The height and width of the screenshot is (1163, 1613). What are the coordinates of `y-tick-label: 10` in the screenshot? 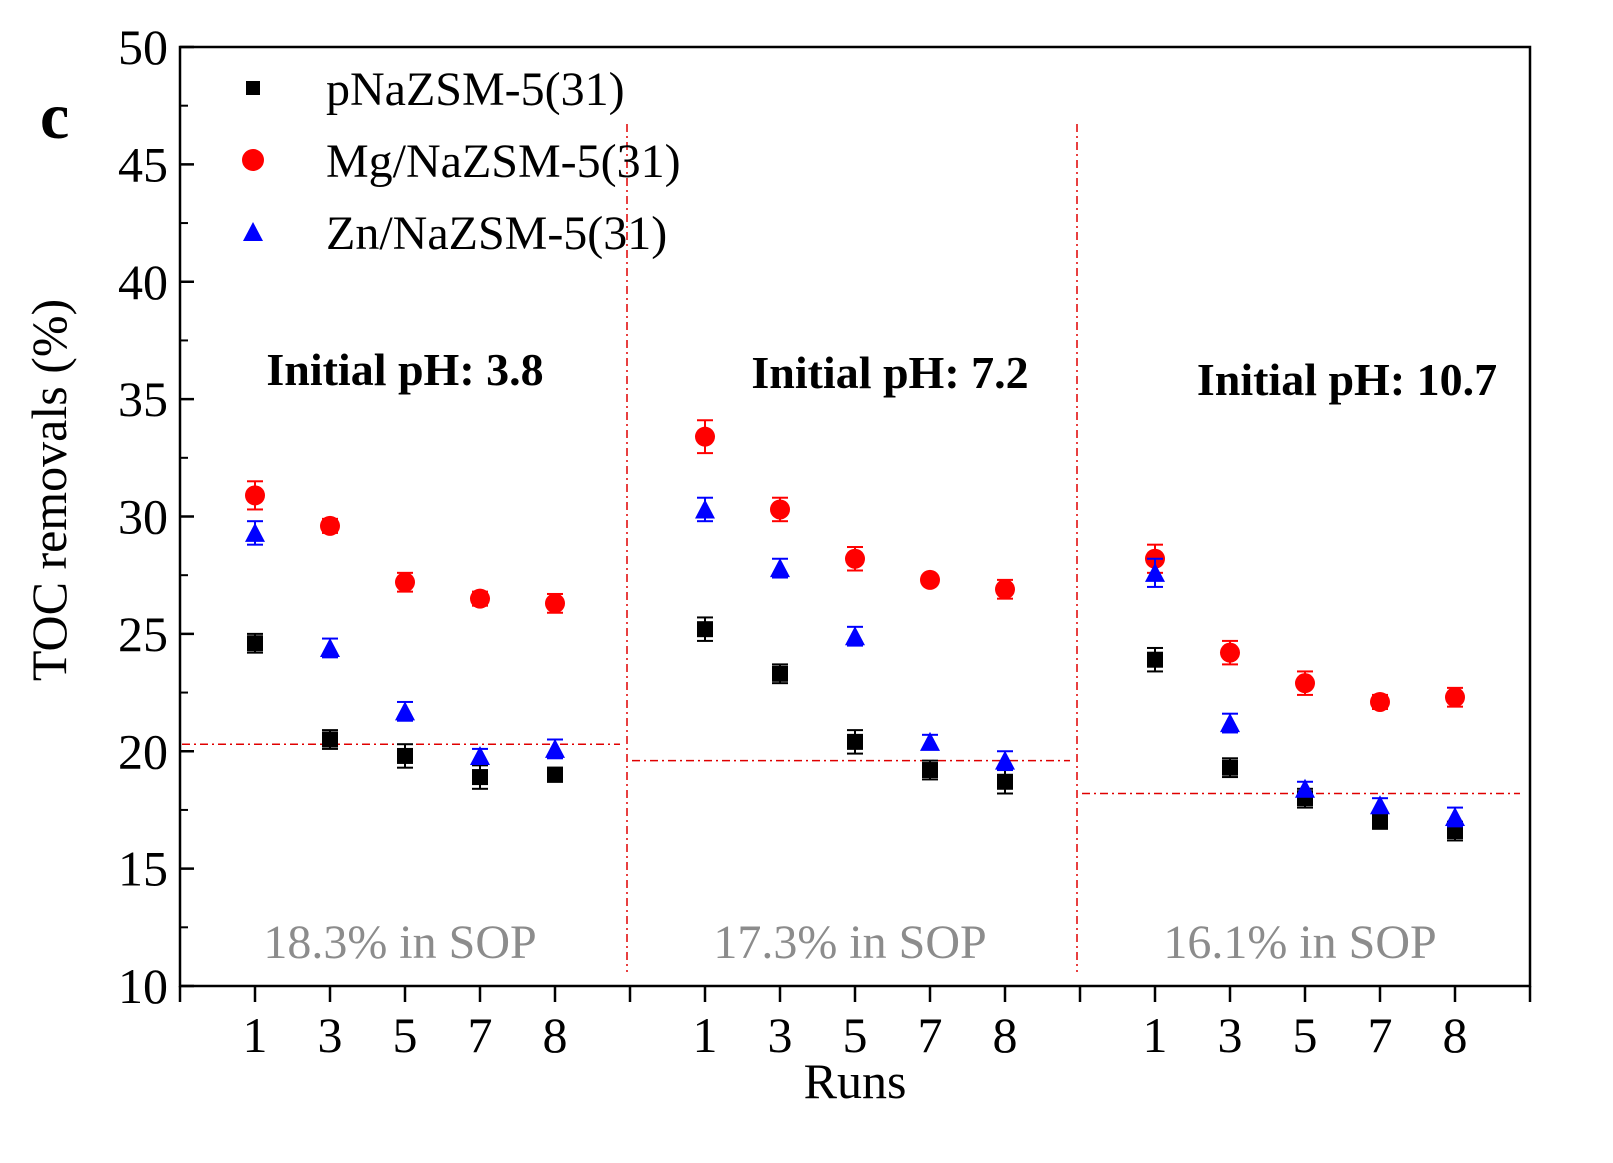 It's located at (143, 986).